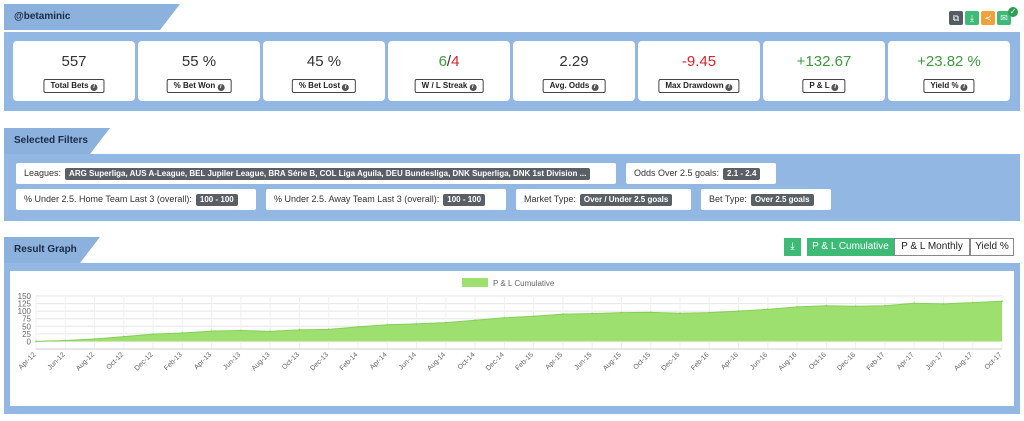 Image resolution: width=1024 pixels, height=421 pixels. What do you see at coordinates (574, 86) in the screenshot?
I see `stat-label: Avg. Odds i` at bounding box center [574, 86].